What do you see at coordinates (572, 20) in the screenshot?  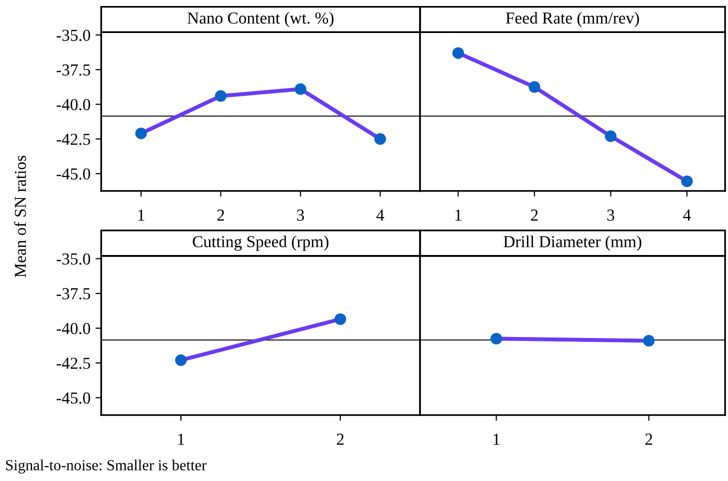 I see `chart-title: Feed Rate (mm/rev)` at bounding box center [572, 20].